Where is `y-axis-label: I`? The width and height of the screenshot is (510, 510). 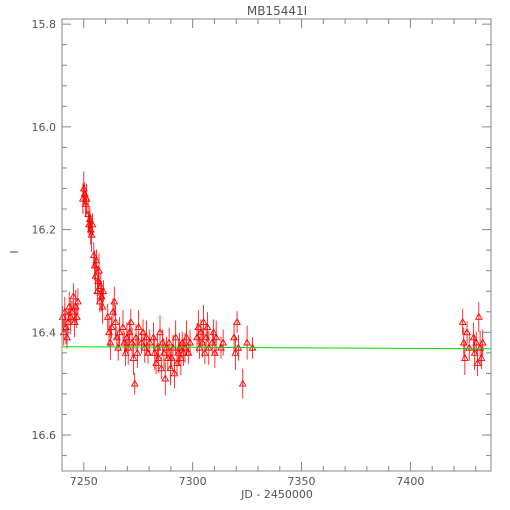 y-axis-label: I is located at coordinates (14, 251).